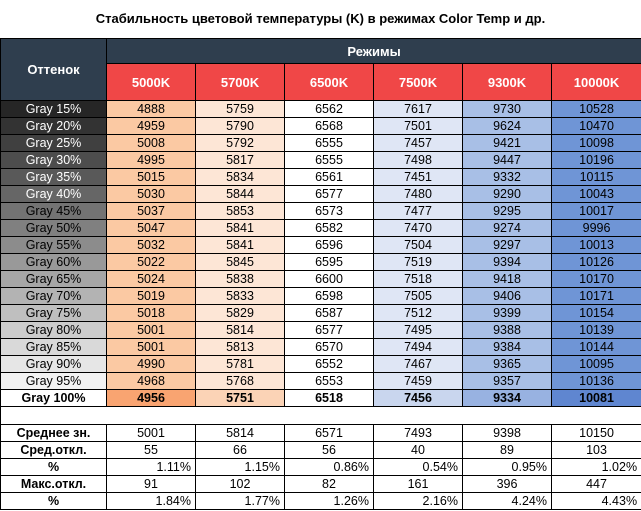  What do you see at coordinates (507, 433) in the screenshot?
I see `stats-cell: 9398` at bounding box center [507, 433].